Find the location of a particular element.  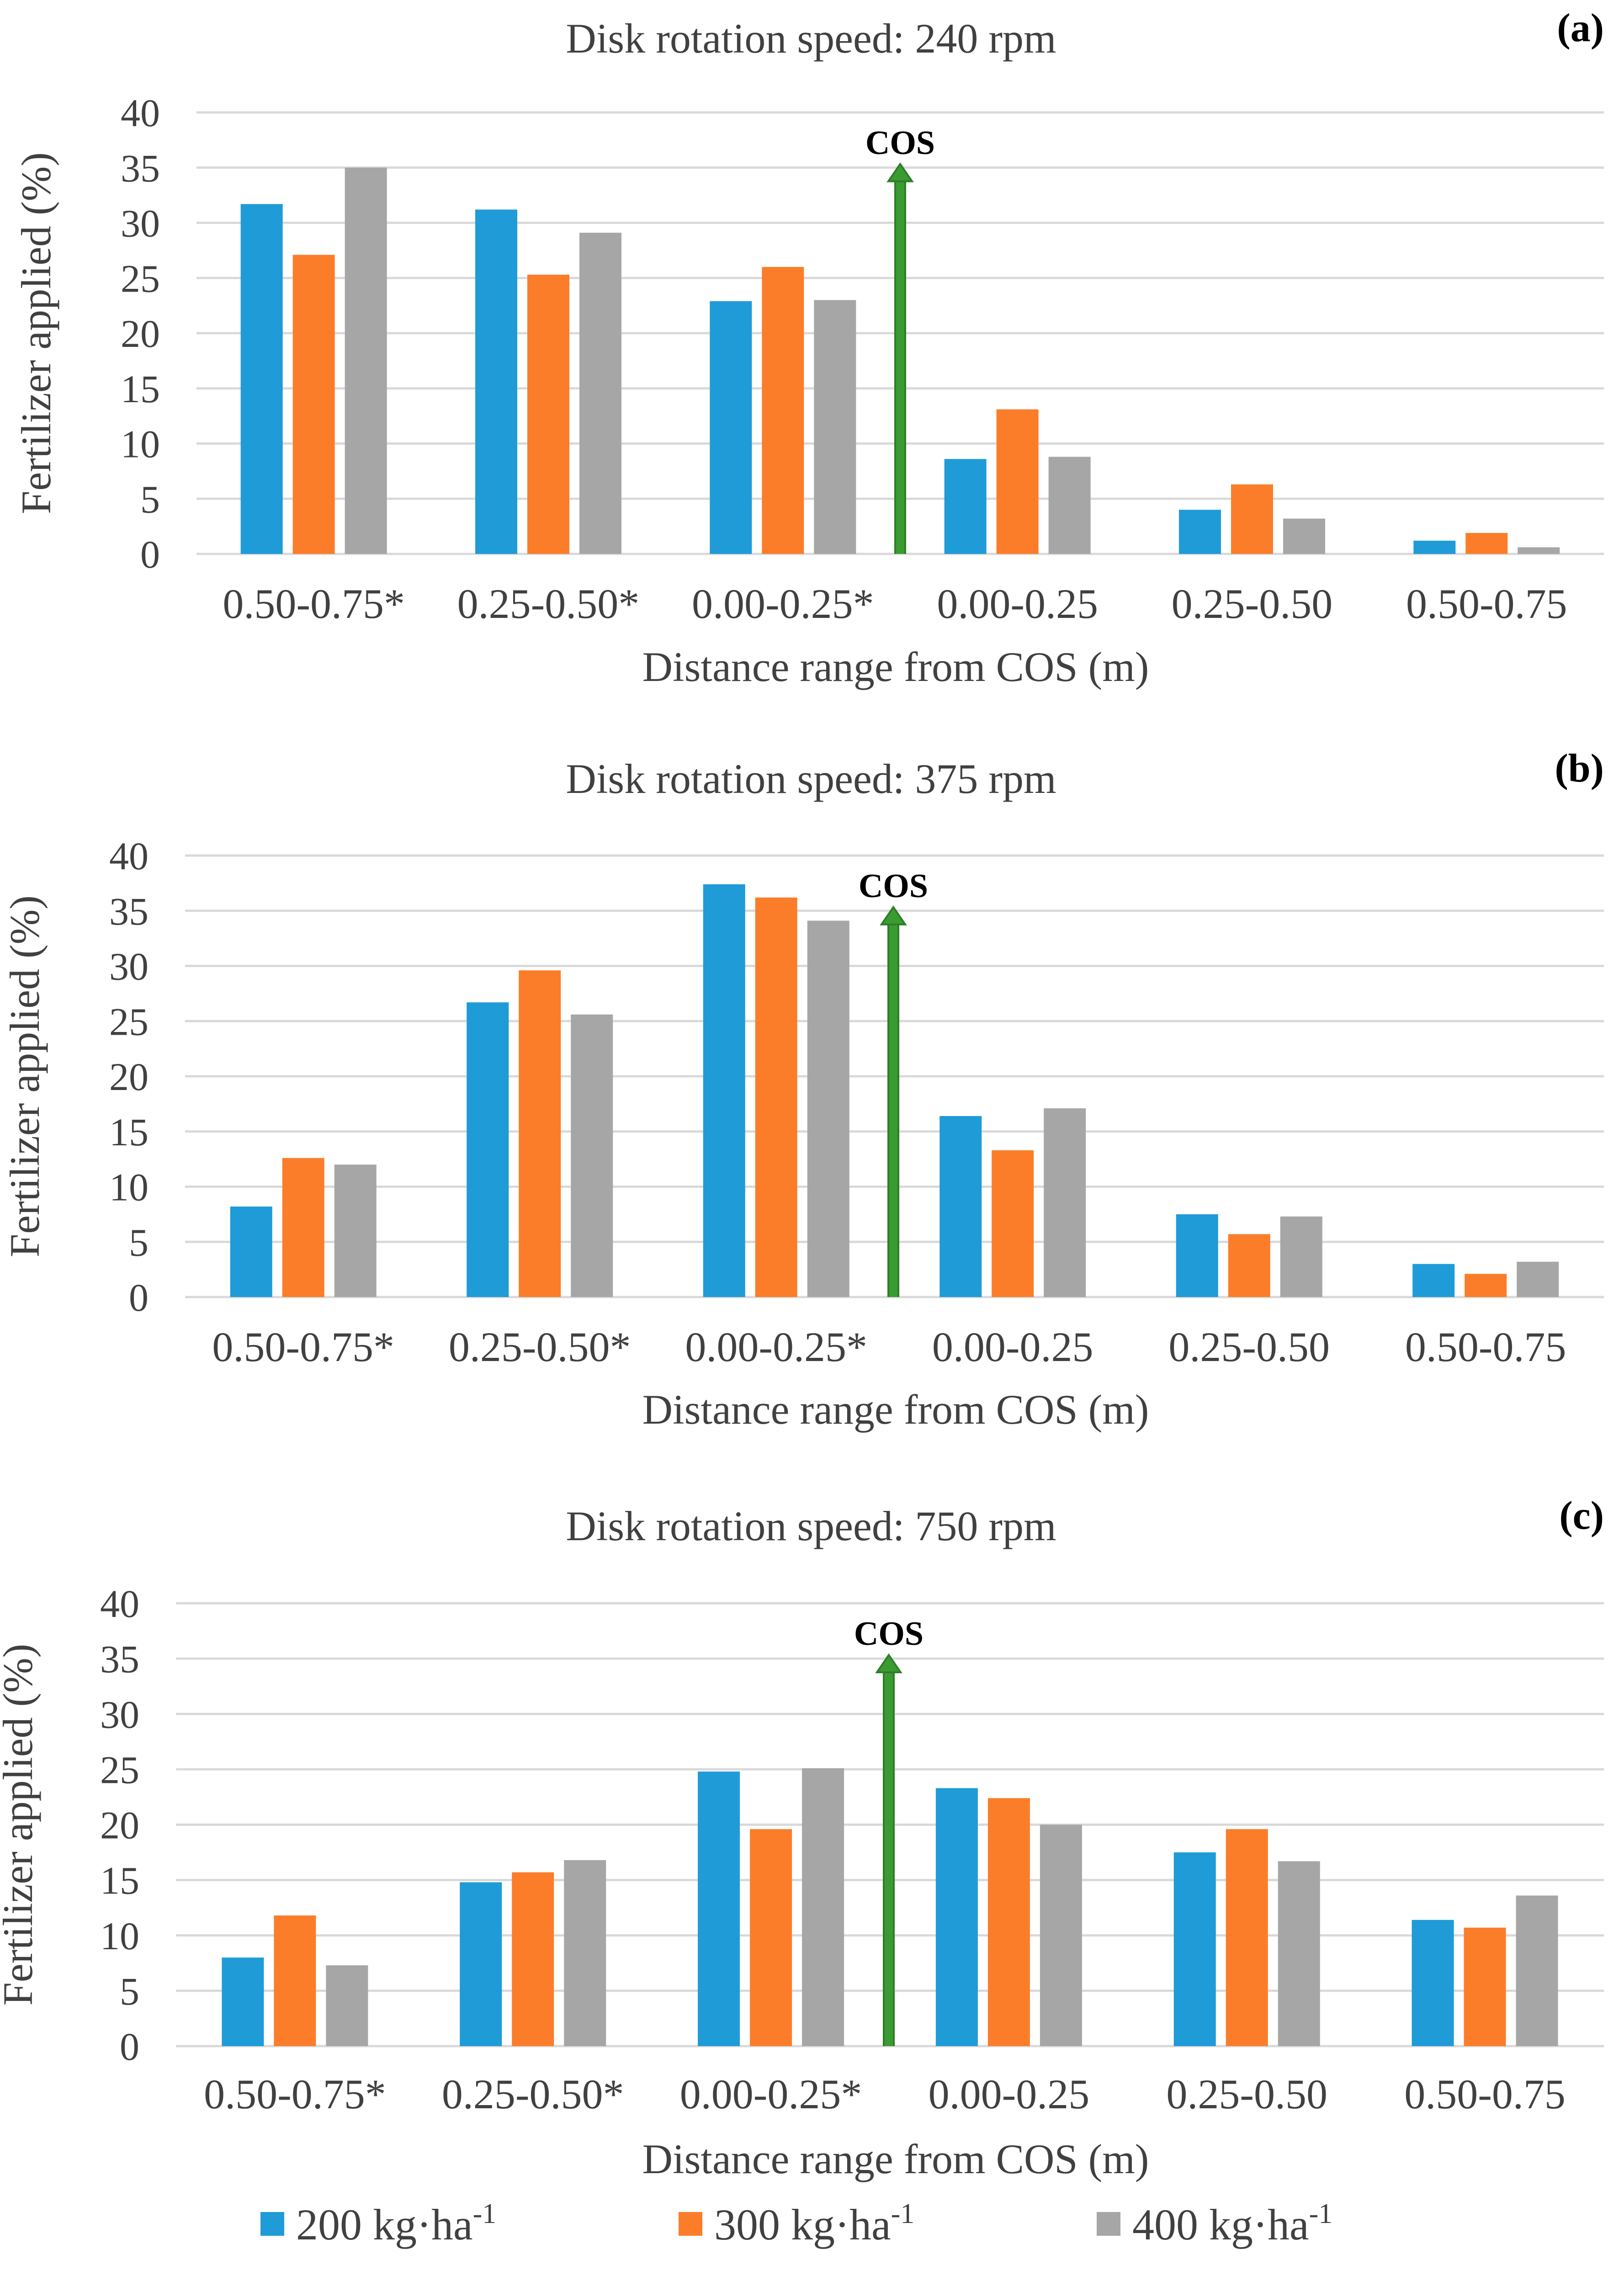

panel-label: (c) is located at coordinates (1582, 1516).